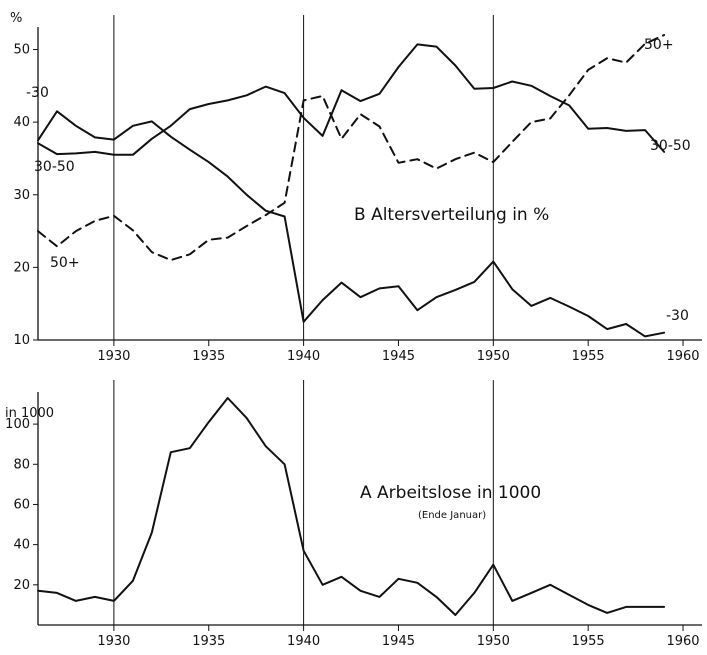 This screenshot has height=655, width=707. Describe the element at coordinates (451, 215) in the screenshot. I see `top-chart-title: B Altersverteilung in %` at that location.